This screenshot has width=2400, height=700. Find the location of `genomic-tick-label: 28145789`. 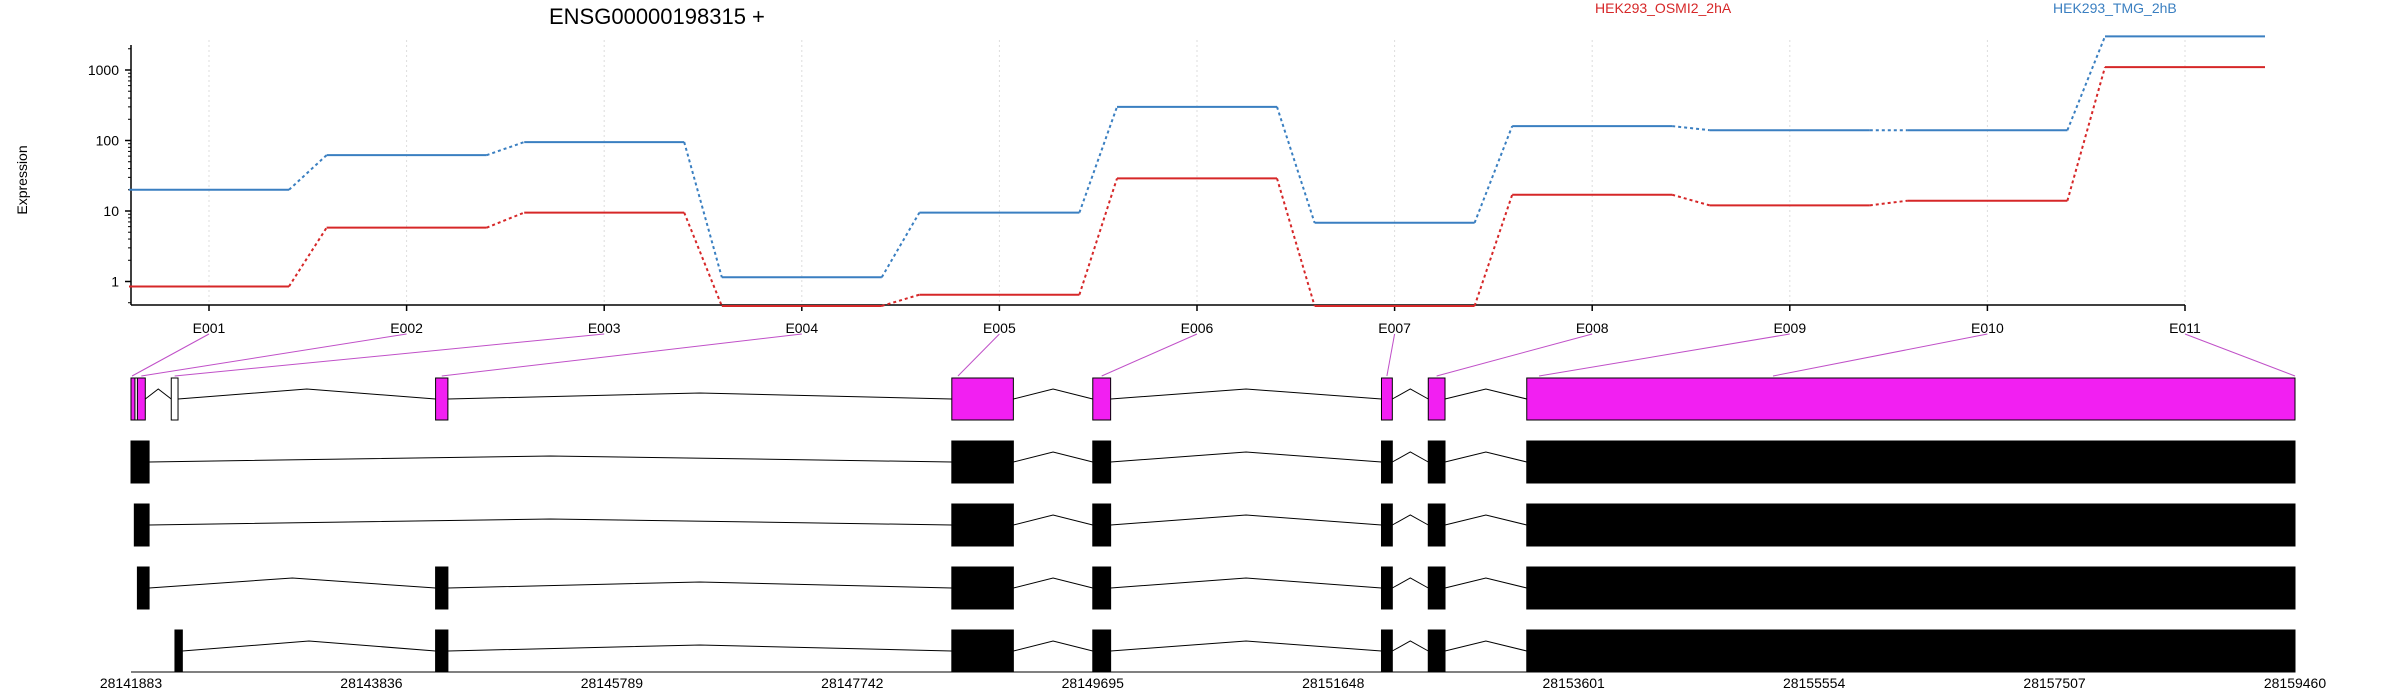

genomic-tick-label: 28145789 is located at coordinates (612, 683).